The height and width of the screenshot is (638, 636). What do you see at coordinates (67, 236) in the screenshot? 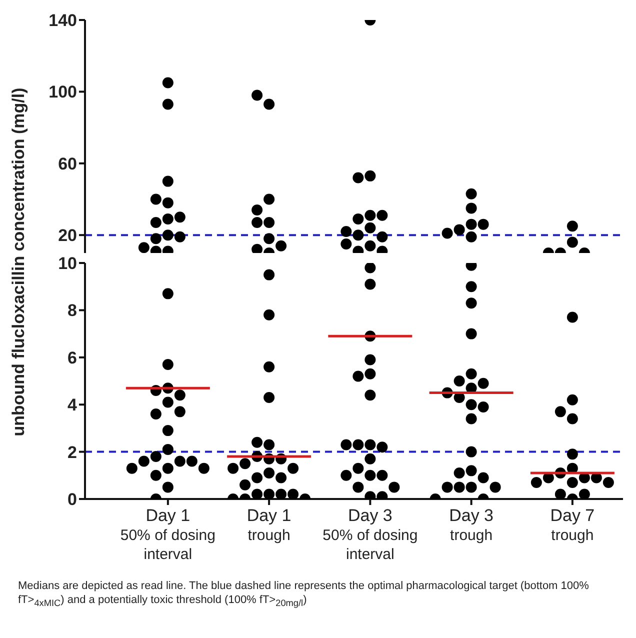
I see `y-tick-label: 20` at bounding box center [67, 236].